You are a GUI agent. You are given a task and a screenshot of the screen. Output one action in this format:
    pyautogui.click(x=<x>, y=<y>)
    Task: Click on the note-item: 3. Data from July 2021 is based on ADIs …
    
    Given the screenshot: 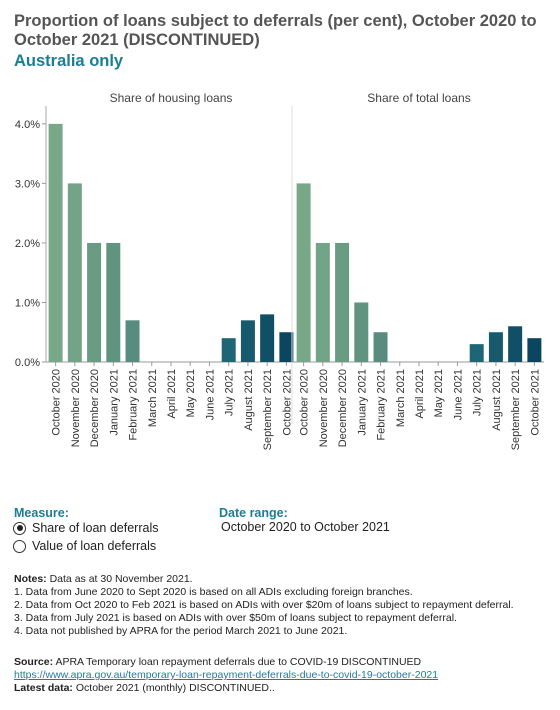 What is the action you would take?
    pyautogui.click(x=235, y=618)
    